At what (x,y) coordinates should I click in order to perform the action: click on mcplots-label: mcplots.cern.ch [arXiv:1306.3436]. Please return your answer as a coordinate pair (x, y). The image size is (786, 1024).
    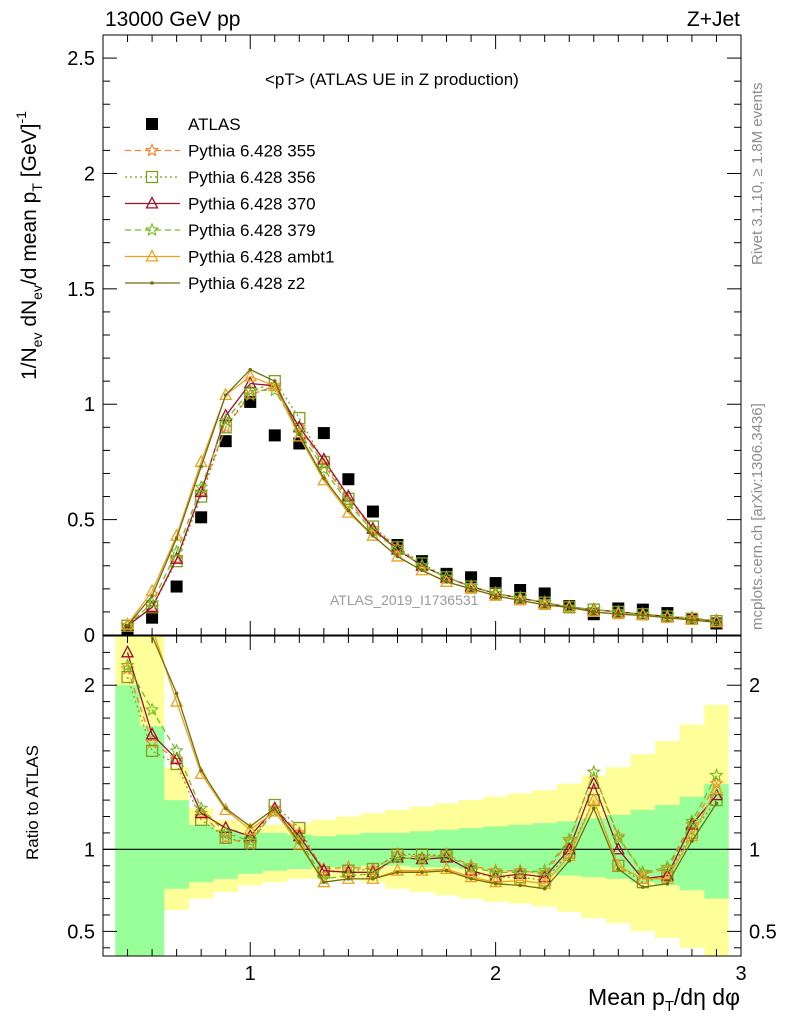
    Looking at the image, I should click on (757, 516).